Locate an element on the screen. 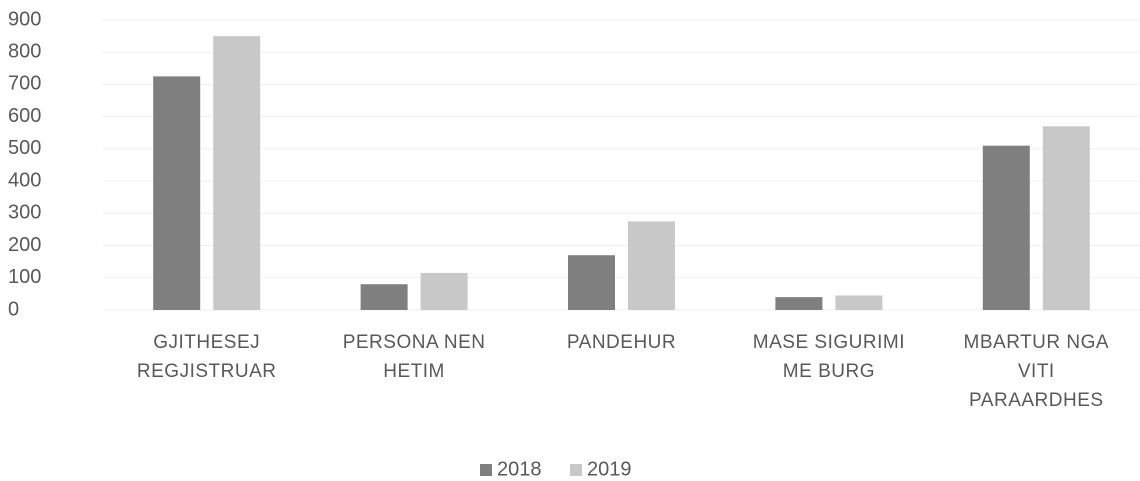 This screenshot has width=1140, height=481. y-tick-label: 200 is located at coordinates (24, 245).